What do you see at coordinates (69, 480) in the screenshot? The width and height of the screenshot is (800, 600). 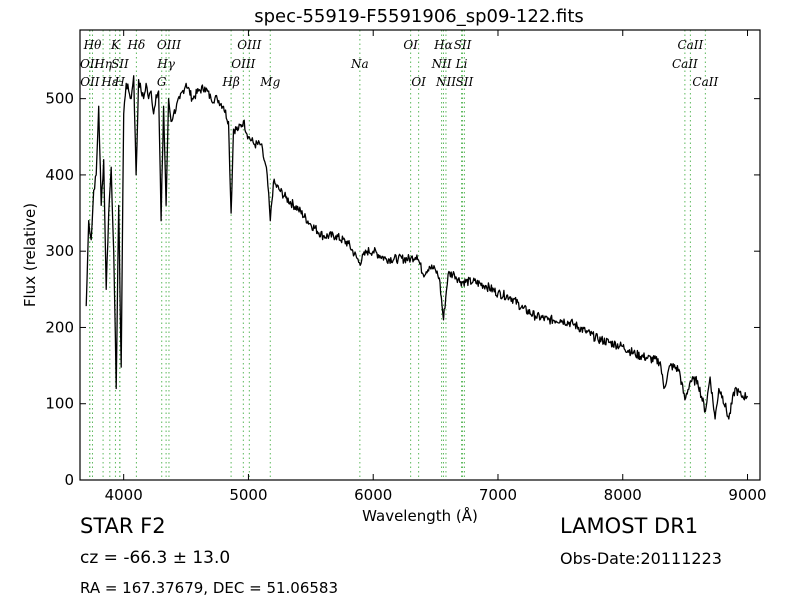 I see `y-tick-label-0: 0` at bounding box center [69, 480].